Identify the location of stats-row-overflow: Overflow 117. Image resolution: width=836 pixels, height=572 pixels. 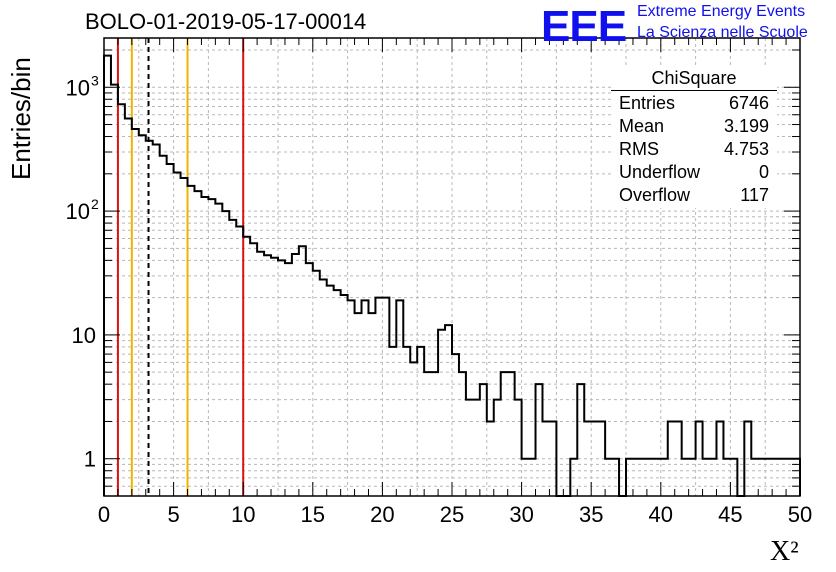
(694, 196).